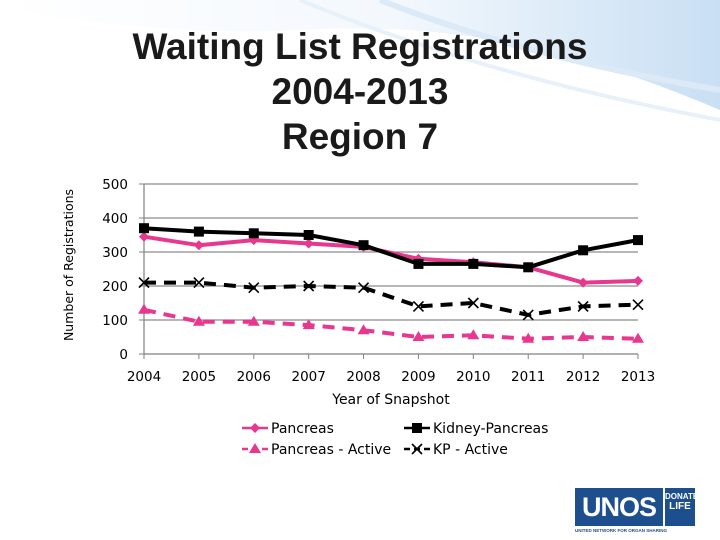  Describe the element at coordinates (255, 448) in the screenshot. I see `legend-marker-pancreas-active` at that location.